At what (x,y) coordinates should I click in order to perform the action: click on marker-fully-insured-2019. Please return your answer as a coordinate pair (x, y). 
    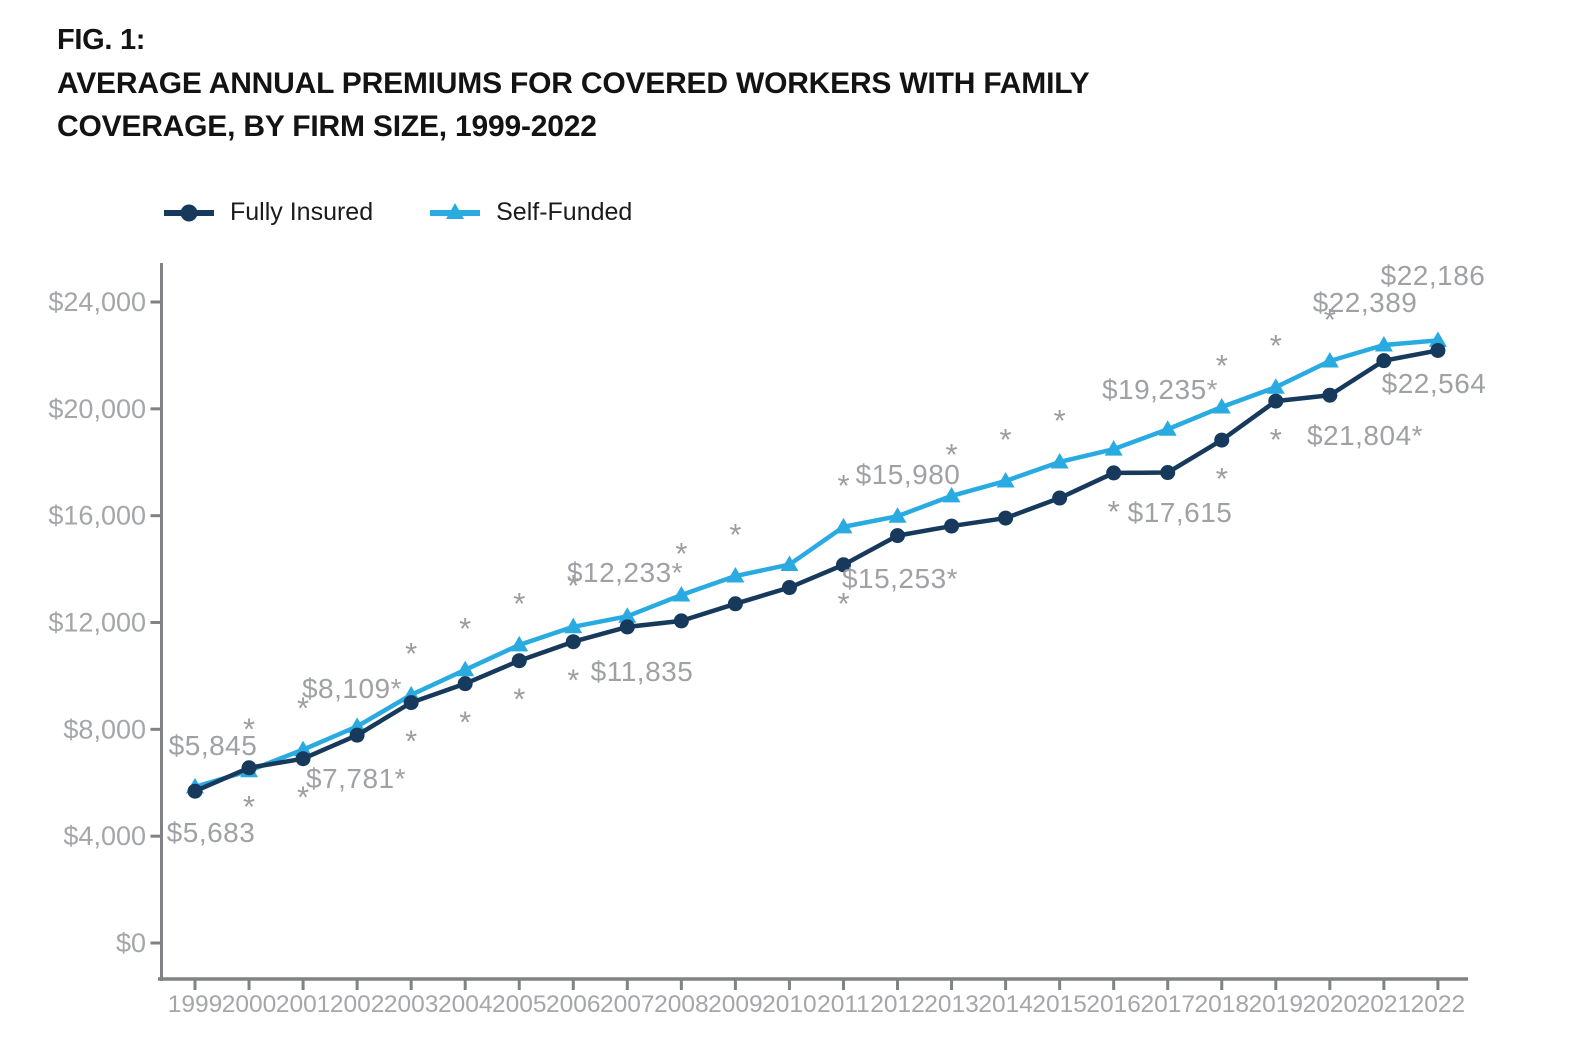
    Looking at the image, I should click on (1276, 401).